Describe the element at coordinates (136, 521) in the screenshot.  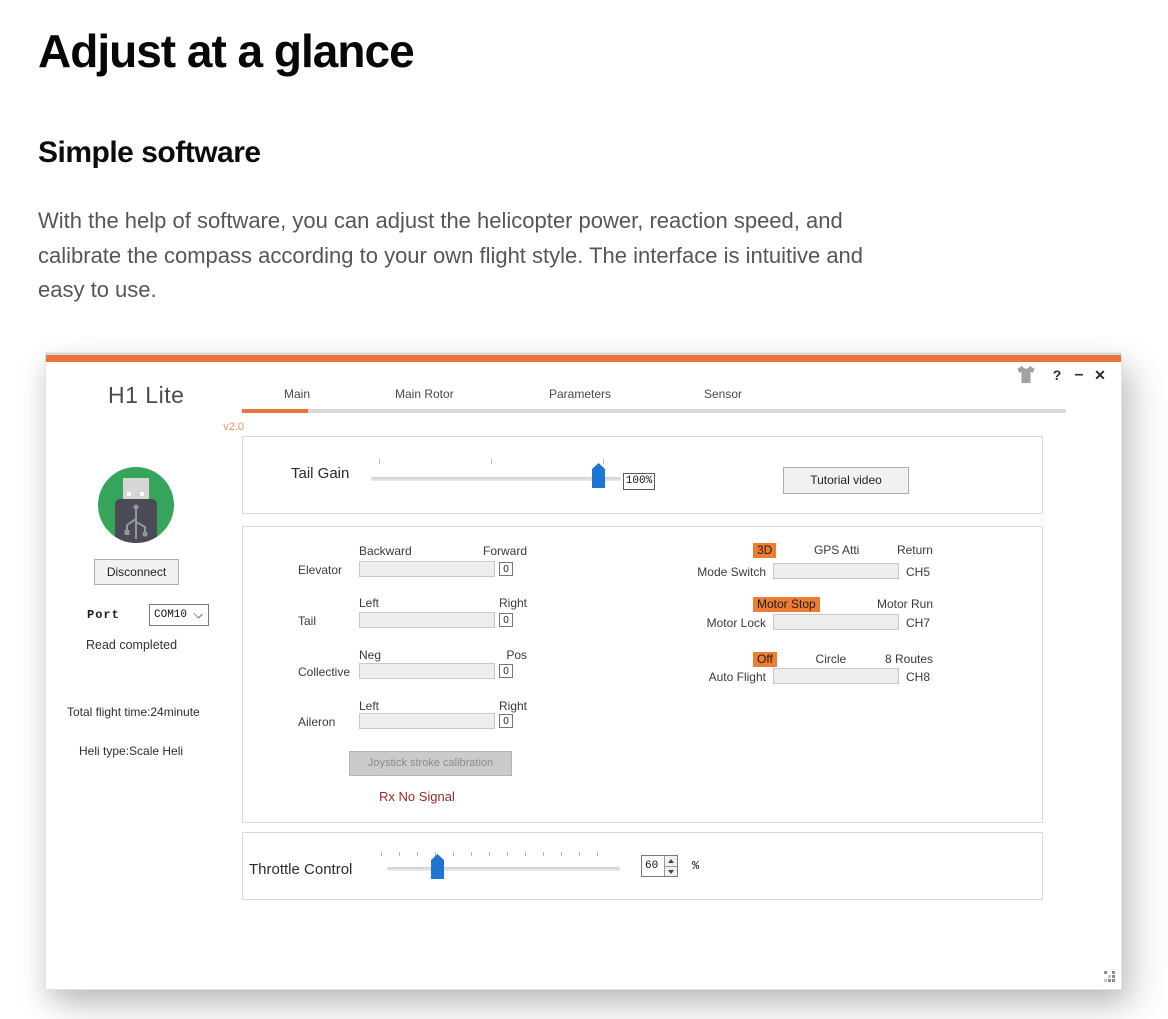
I see `usb-plug-body` at that location.